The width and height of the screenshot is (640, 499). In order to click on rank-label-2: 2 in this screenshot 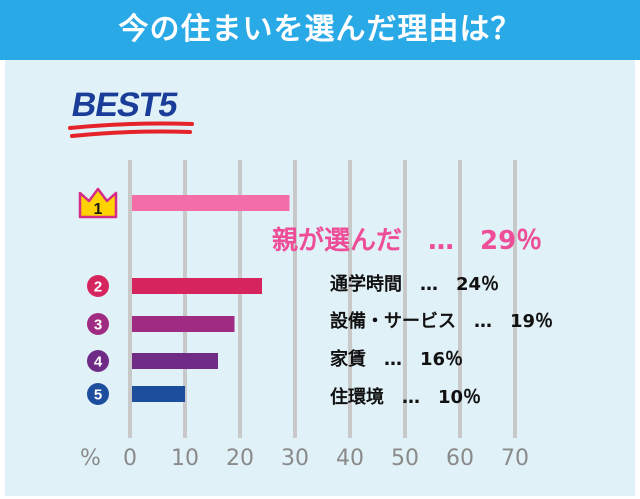, I will do `click(98, 287)`.